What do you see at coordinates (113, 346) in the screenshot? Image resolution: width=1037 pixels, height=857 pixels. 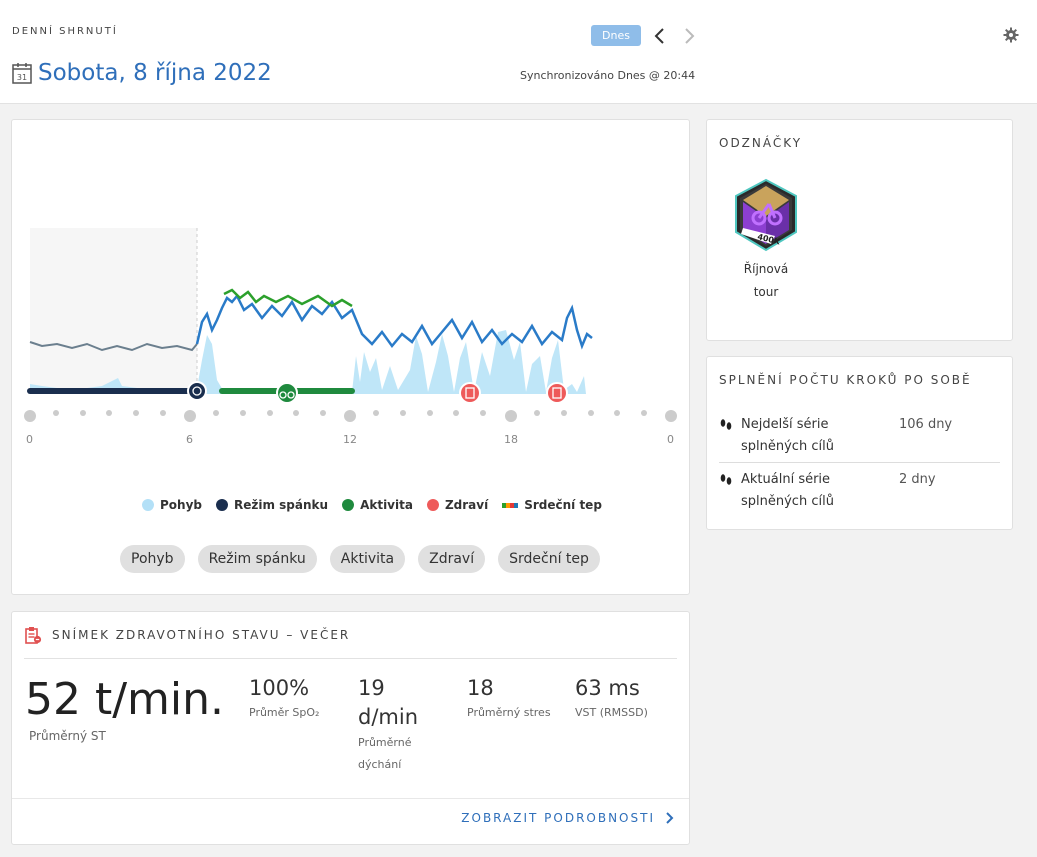 I see `heart-rate-line-night` at bounding box center [113, 346].